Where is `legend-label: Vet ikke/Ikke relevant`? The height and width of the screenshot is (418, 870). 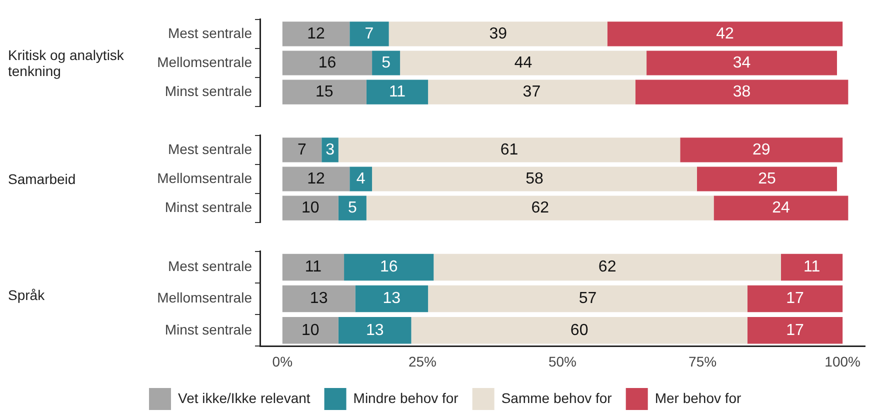 legend-label: Vet ikke/Ikke relevant is located at coordinates (244, 398).